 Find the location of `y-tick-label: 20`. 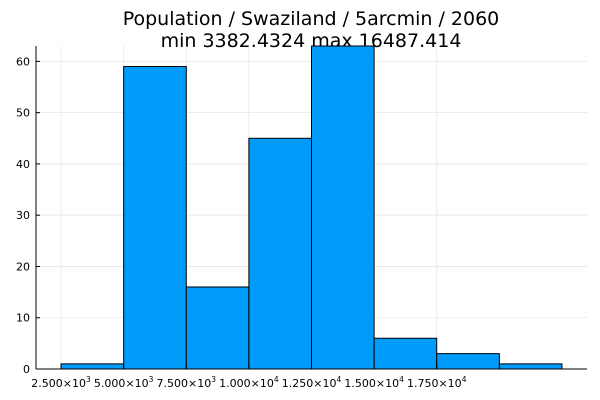

y-tick-label: 20 is located at coordinates (23, 266).